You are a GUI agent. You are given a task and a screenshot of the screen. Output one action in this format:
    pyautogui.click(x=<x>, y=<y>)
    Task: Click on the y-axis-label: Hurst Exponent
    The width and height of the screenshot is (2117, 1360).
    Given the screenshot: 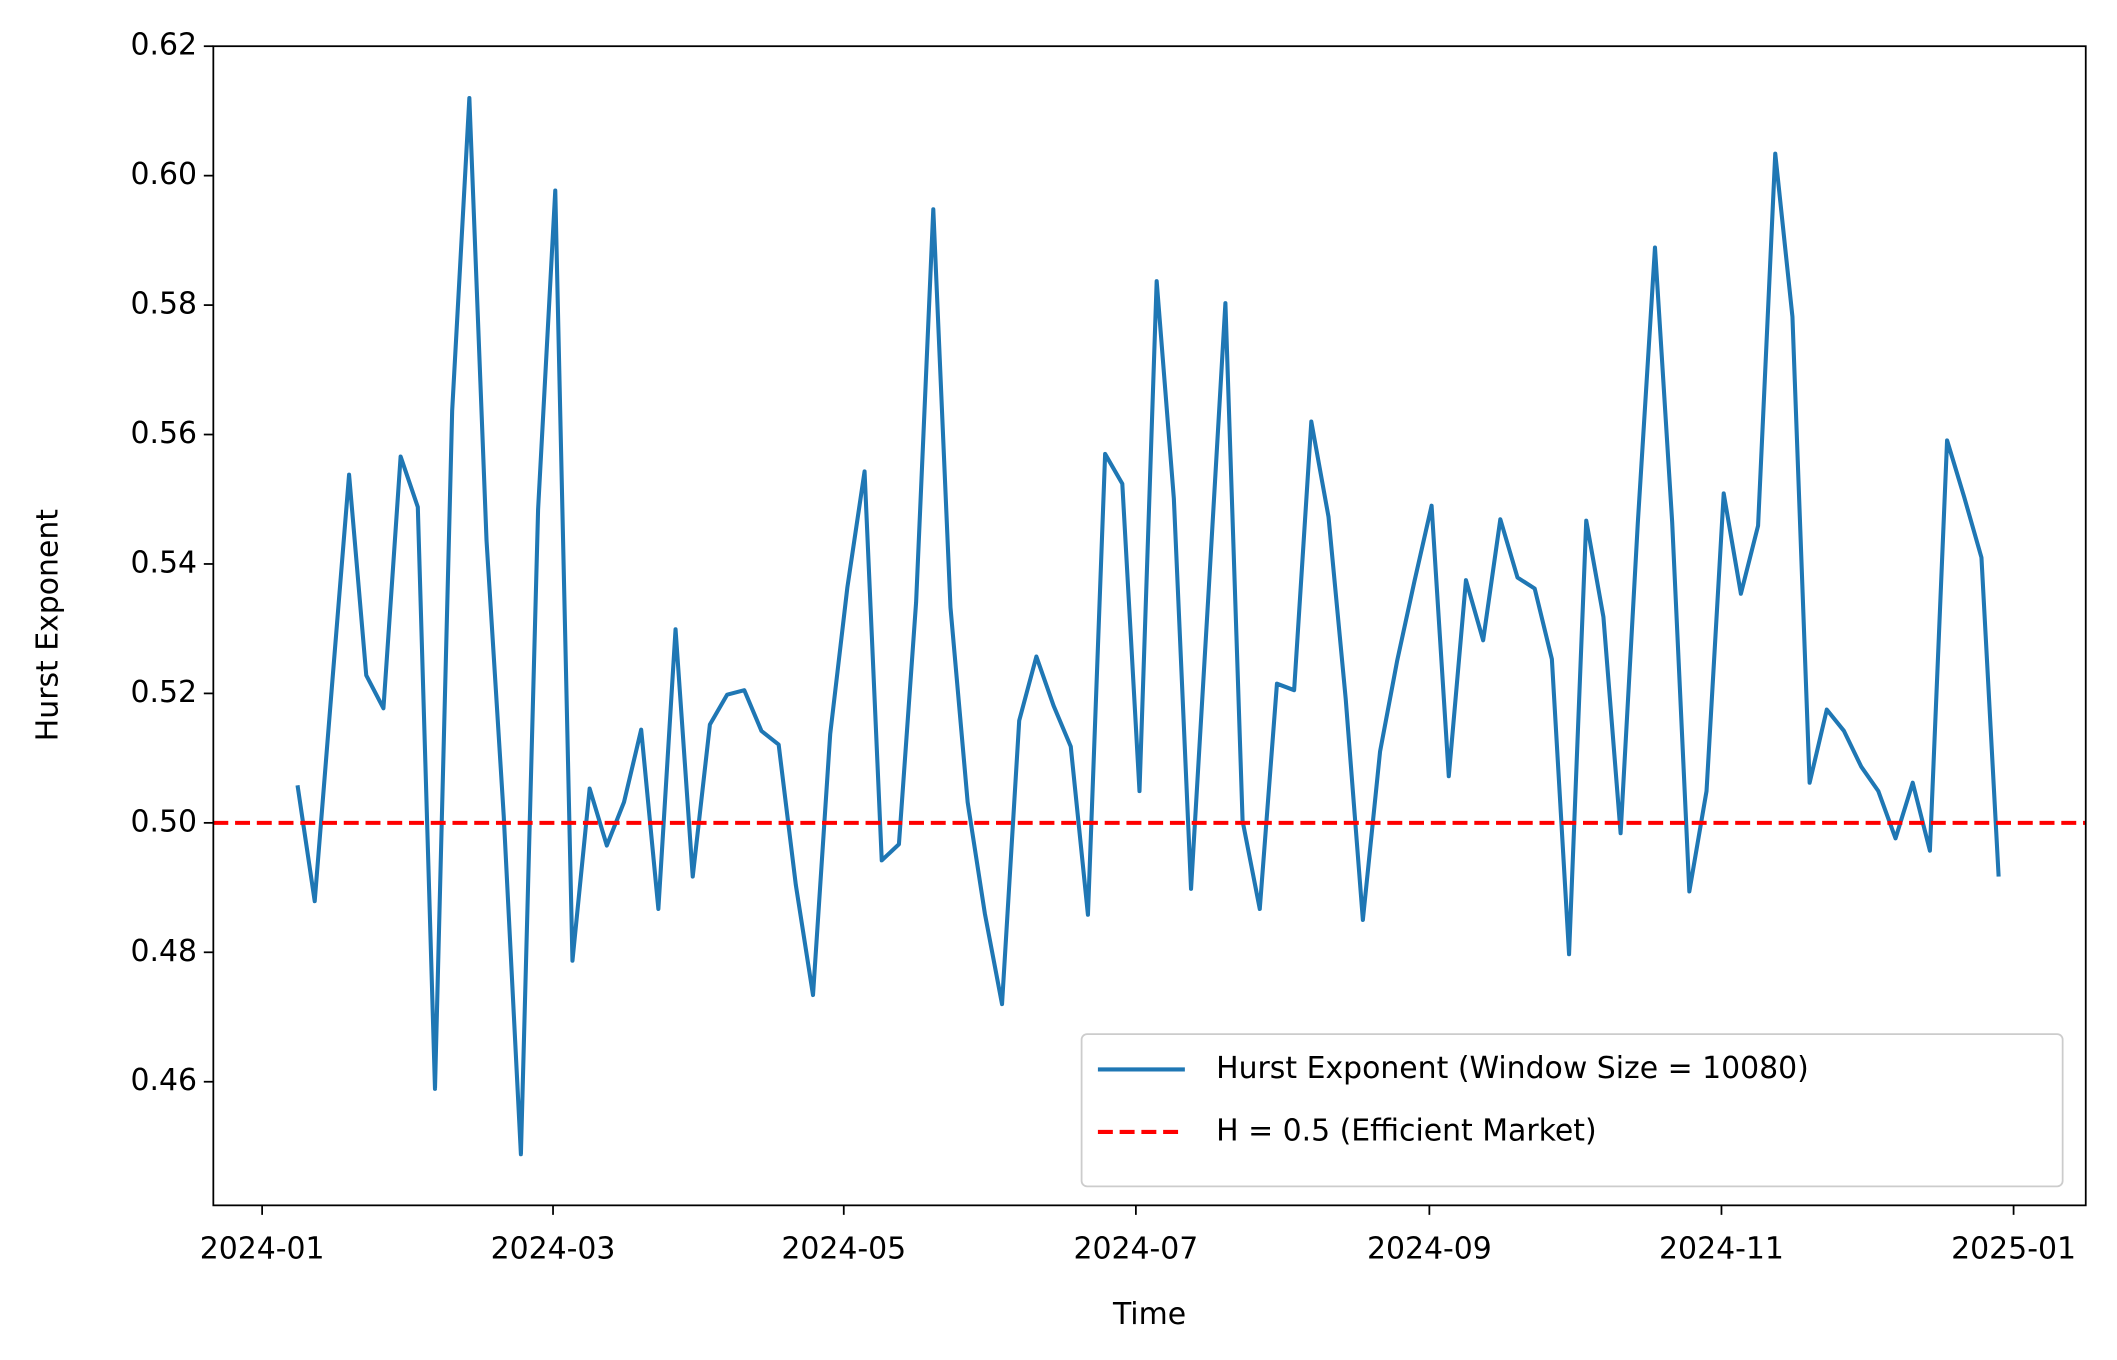 What is the action you would take?
    pyautogui.click(x=47, y=625)
    